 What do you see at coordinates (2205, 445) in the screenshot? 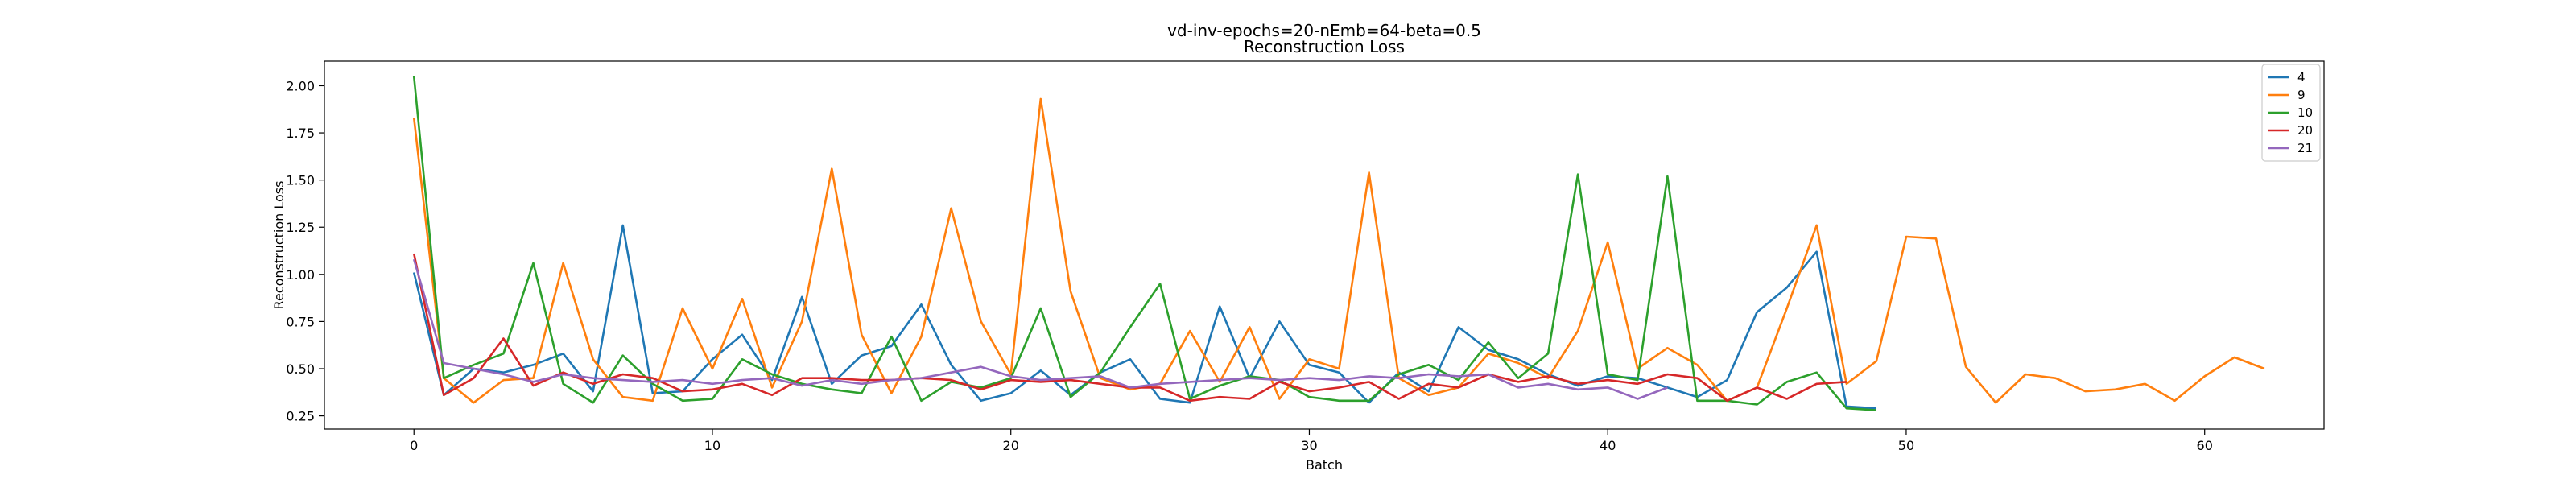
I see `x-tick-label: 60` at bounding box center [2205, 445].